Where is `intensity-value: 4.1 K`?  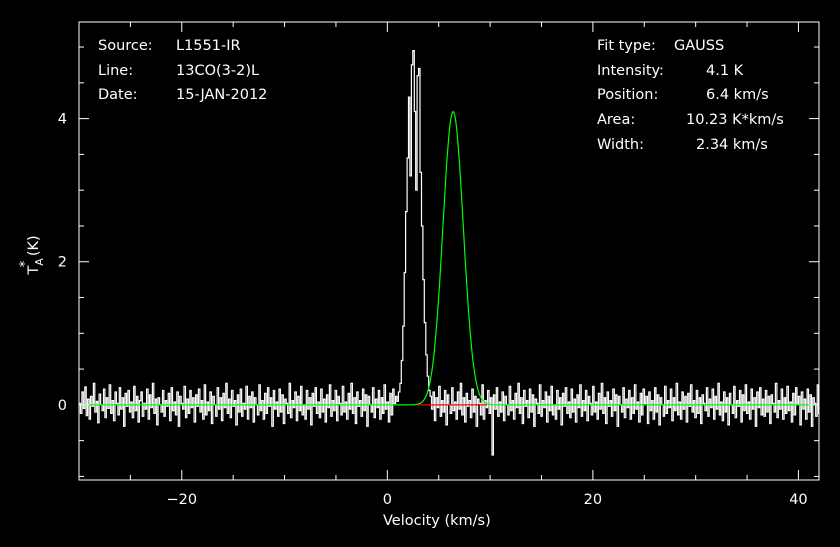 intensity-value: 4.1 K is located at coordinates (725, 71).